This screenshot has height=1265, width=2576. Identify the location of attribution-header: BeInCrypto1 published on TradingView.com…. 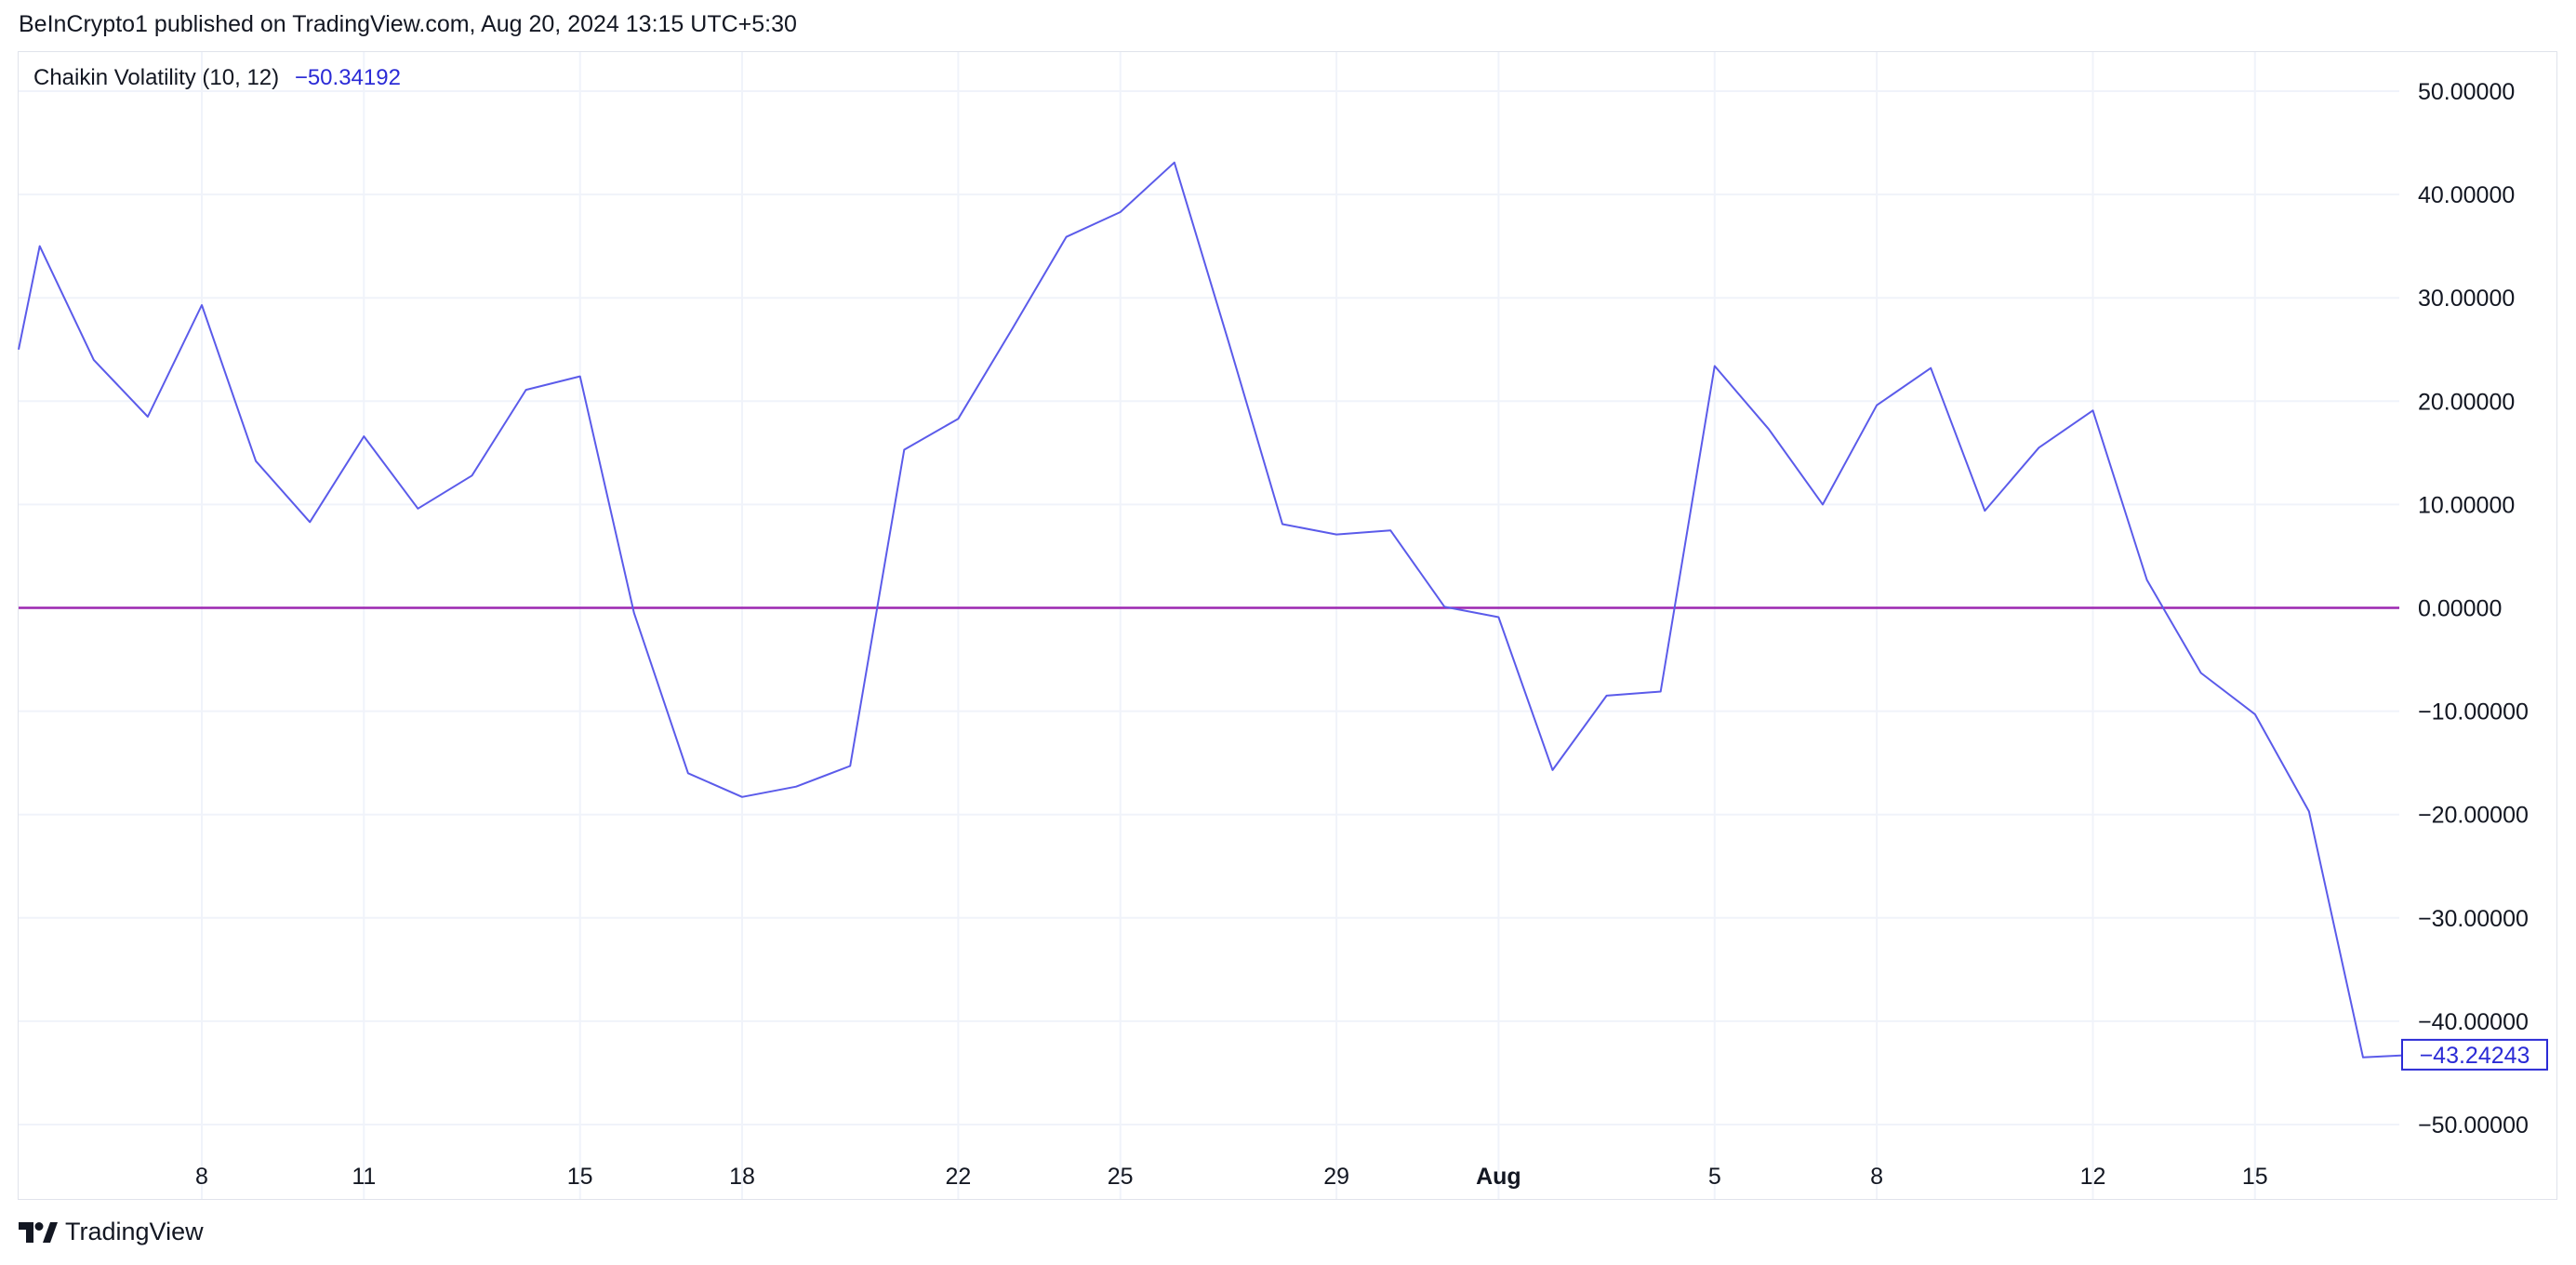
(408, 24).